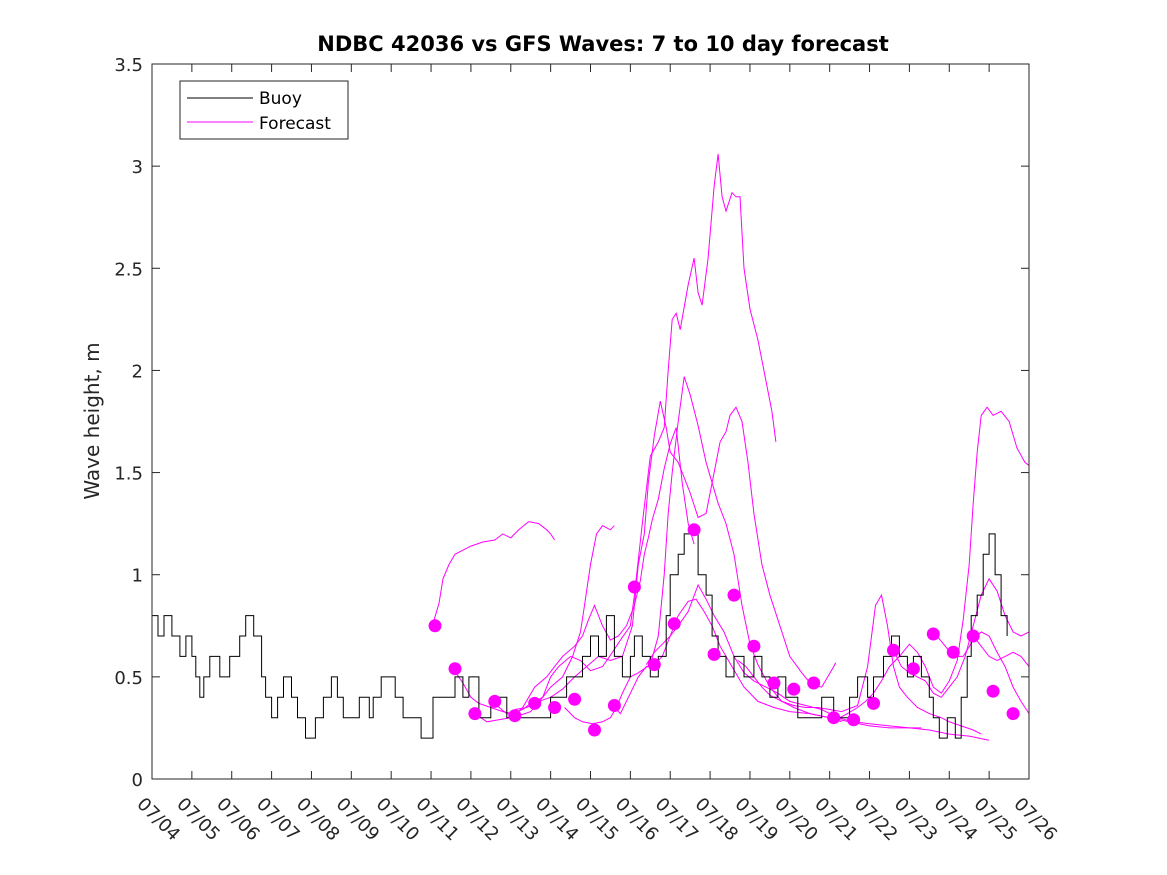  Describe the element at coordinates (137, 780) in the screenshot. I see `y-tick-label: 0` at that location.